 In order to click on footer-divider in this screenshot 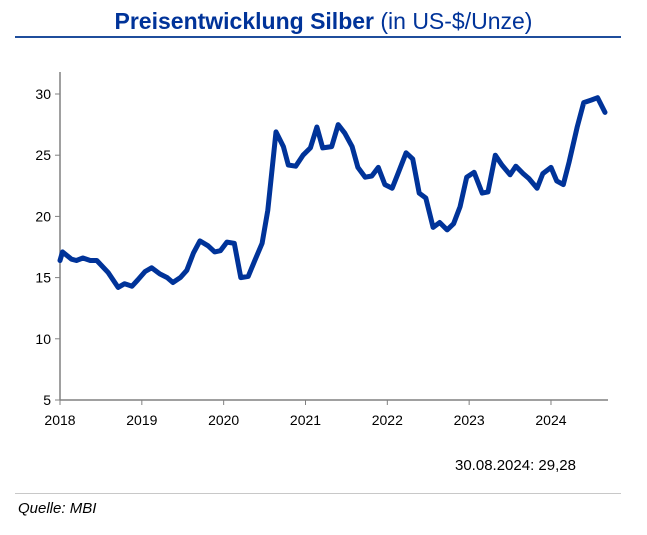, I will do `click(318, 493)`.